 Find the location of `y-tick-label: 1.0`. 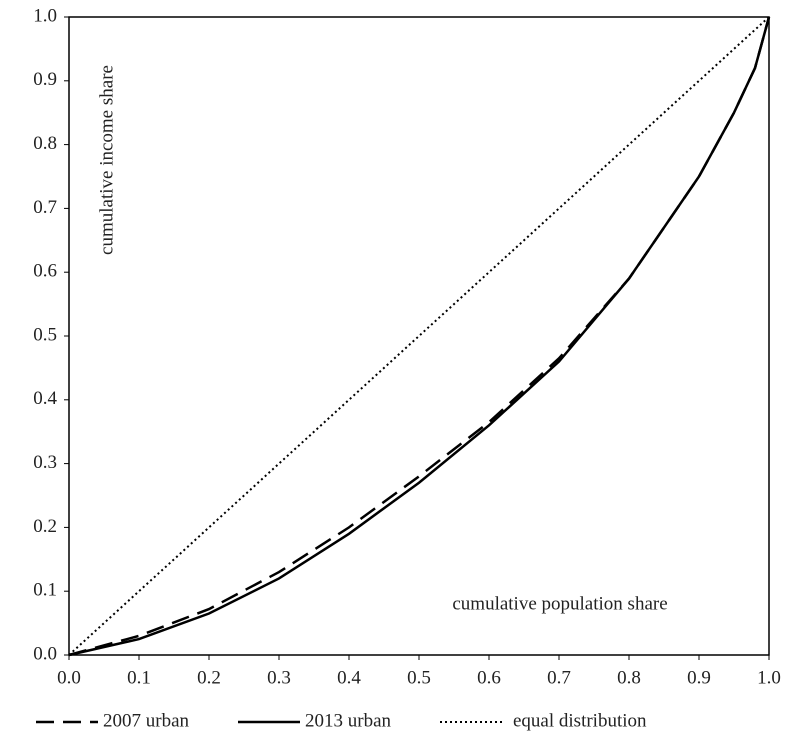

y-tick-label: 1.0 is located at coordinates (45, 15).